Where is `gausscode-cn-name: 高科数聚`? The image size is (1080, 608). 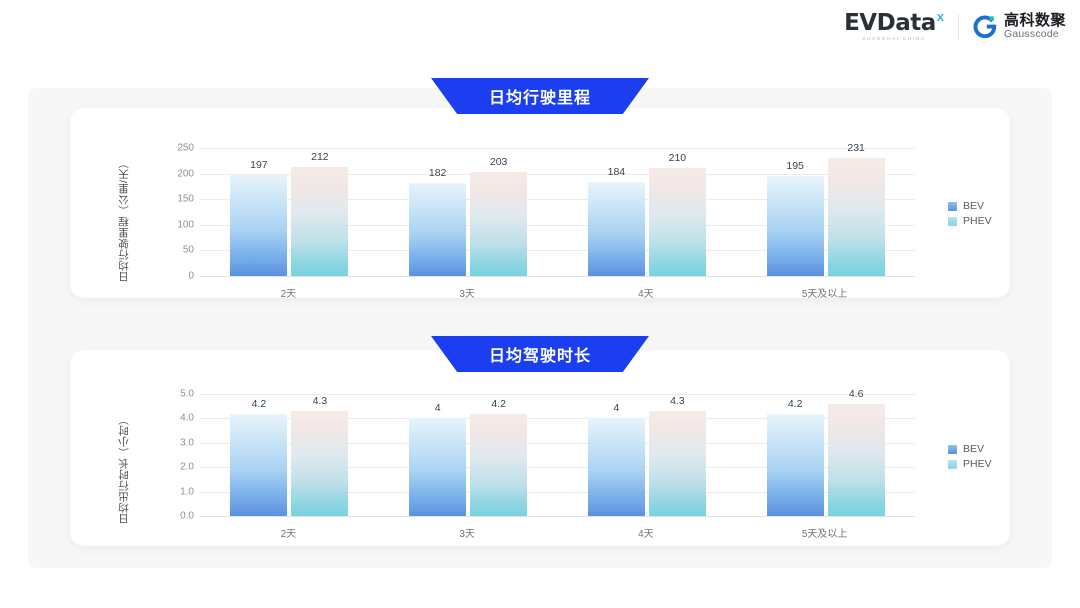
gausscode-cn-name: 高科数聚 is located at coordinates (1034, 21).